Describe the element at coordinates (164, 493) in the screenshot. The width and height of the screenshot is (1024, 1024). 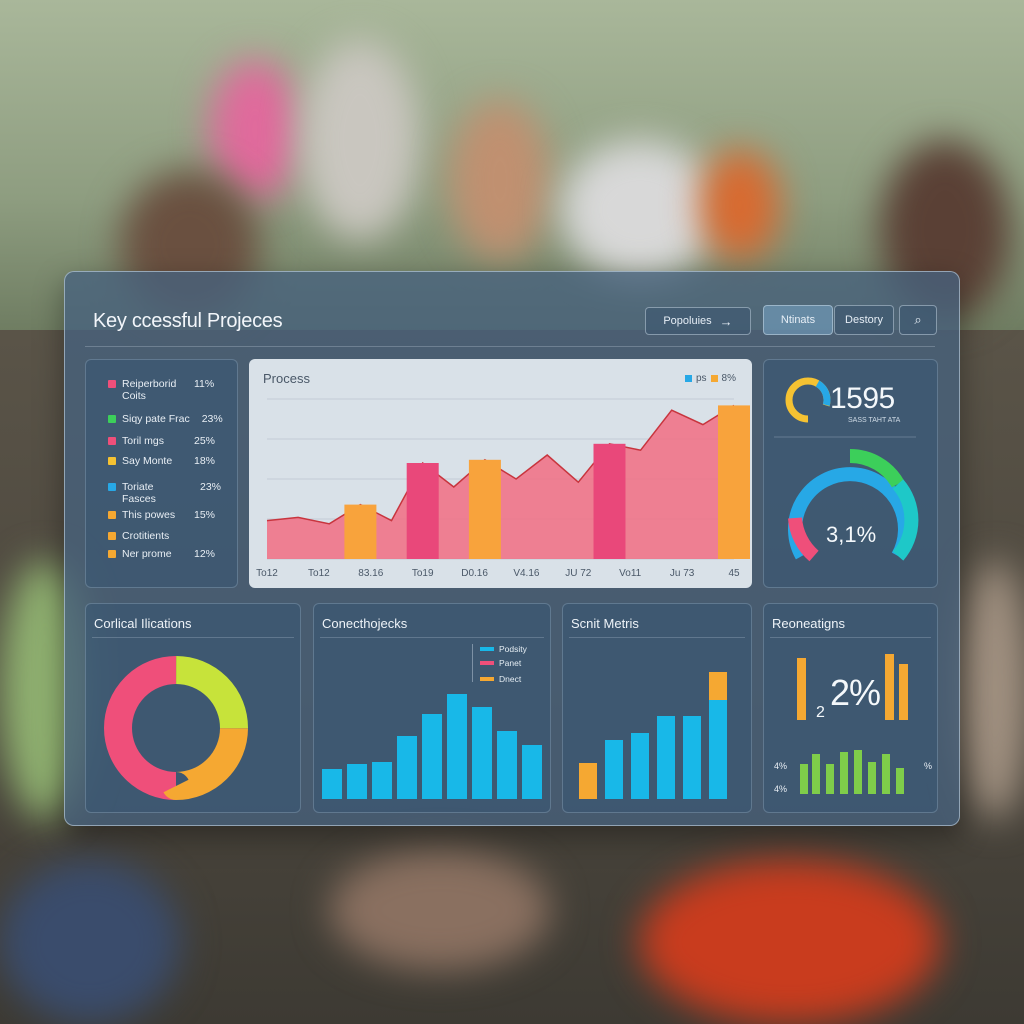
I see `legend-item: Toriate Fasces 23%` at that location.